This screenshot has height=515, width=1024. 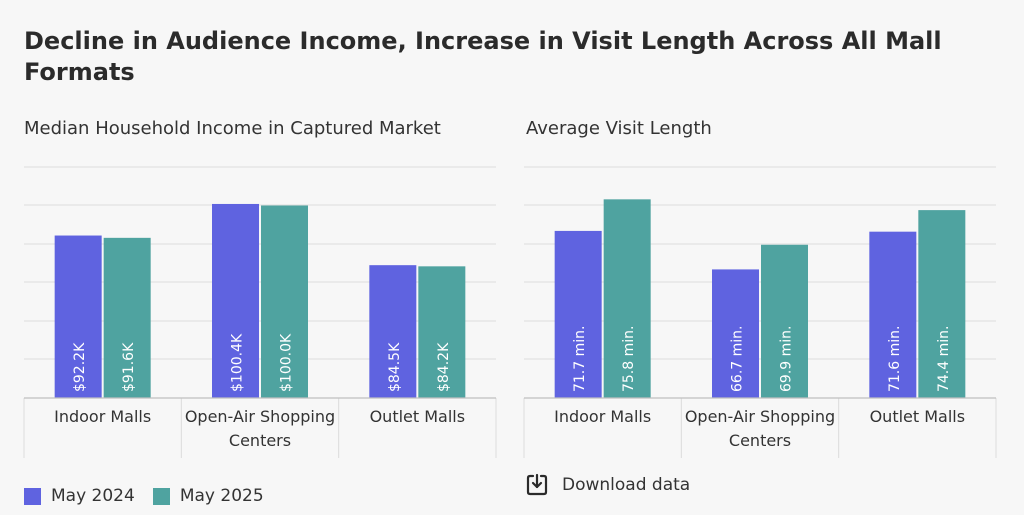 I want to click on data-label-may-2024-outlet-malls: 71.6 min., so click(x=895, y=359).